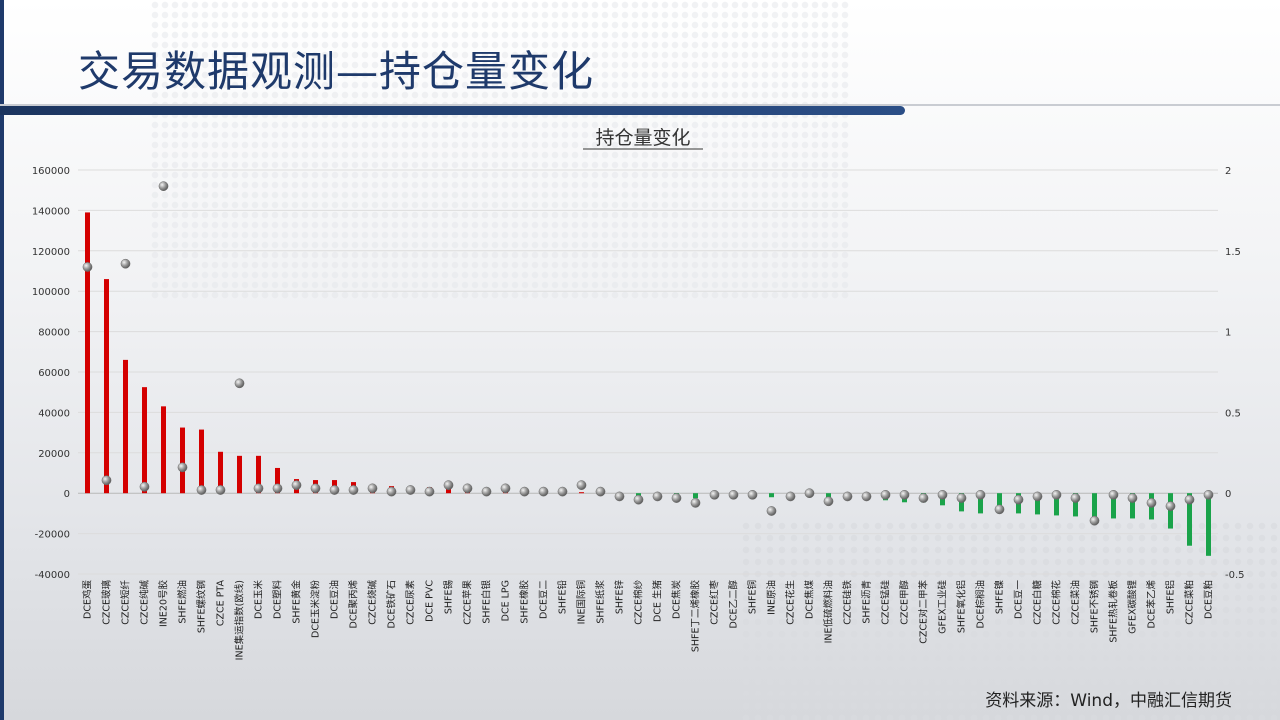 This screenshot has width=1280, height=720. Describe the element at coordinates (278, 599) in the screenshot. I see `category-label: DCE塑料` at that location.